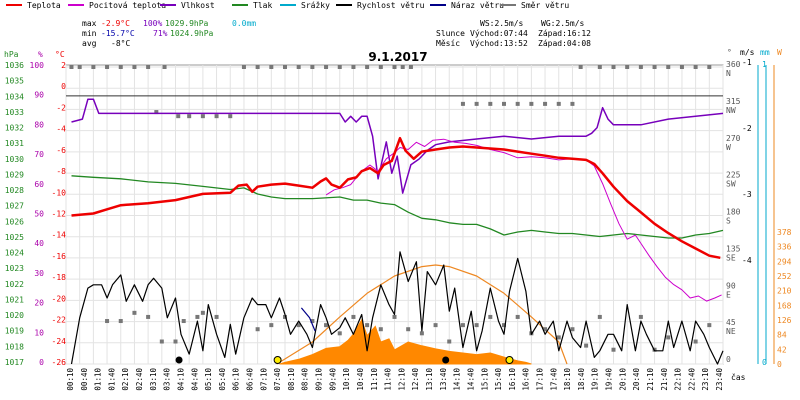 Image resolution: width=800 pixels, height=400 pixels. I want to click on pressure-axis-label: hPa, so click(11, 54).